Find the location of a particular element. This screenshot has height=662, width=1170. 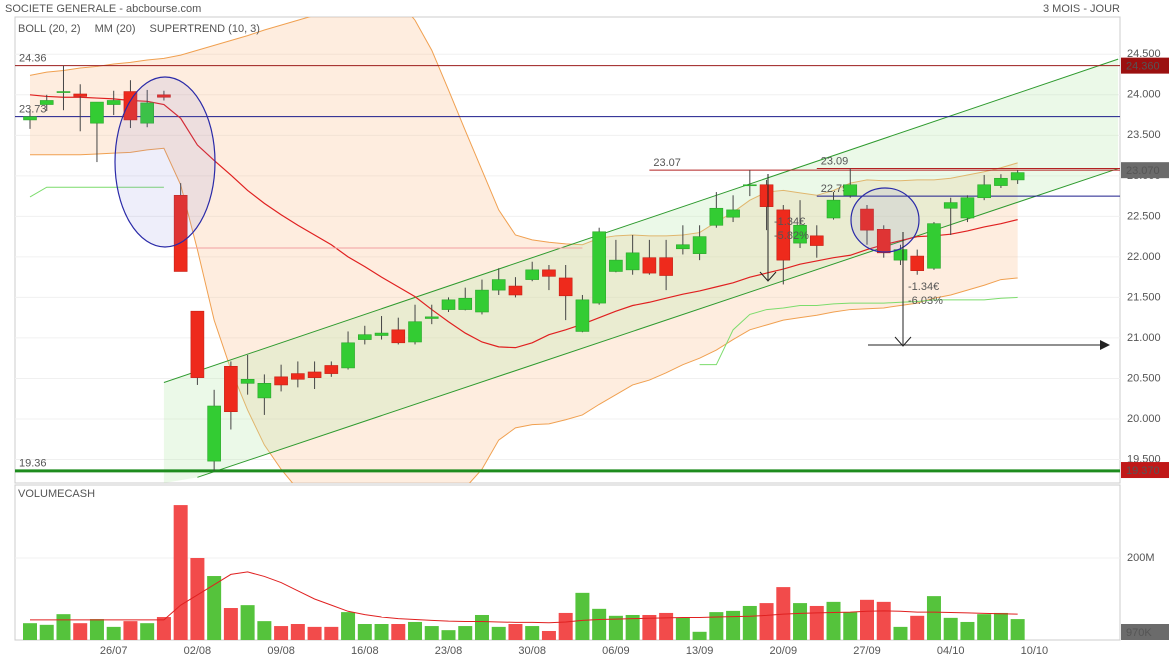

x-tick-label: 30/08 is located at coordinates (532, 651).